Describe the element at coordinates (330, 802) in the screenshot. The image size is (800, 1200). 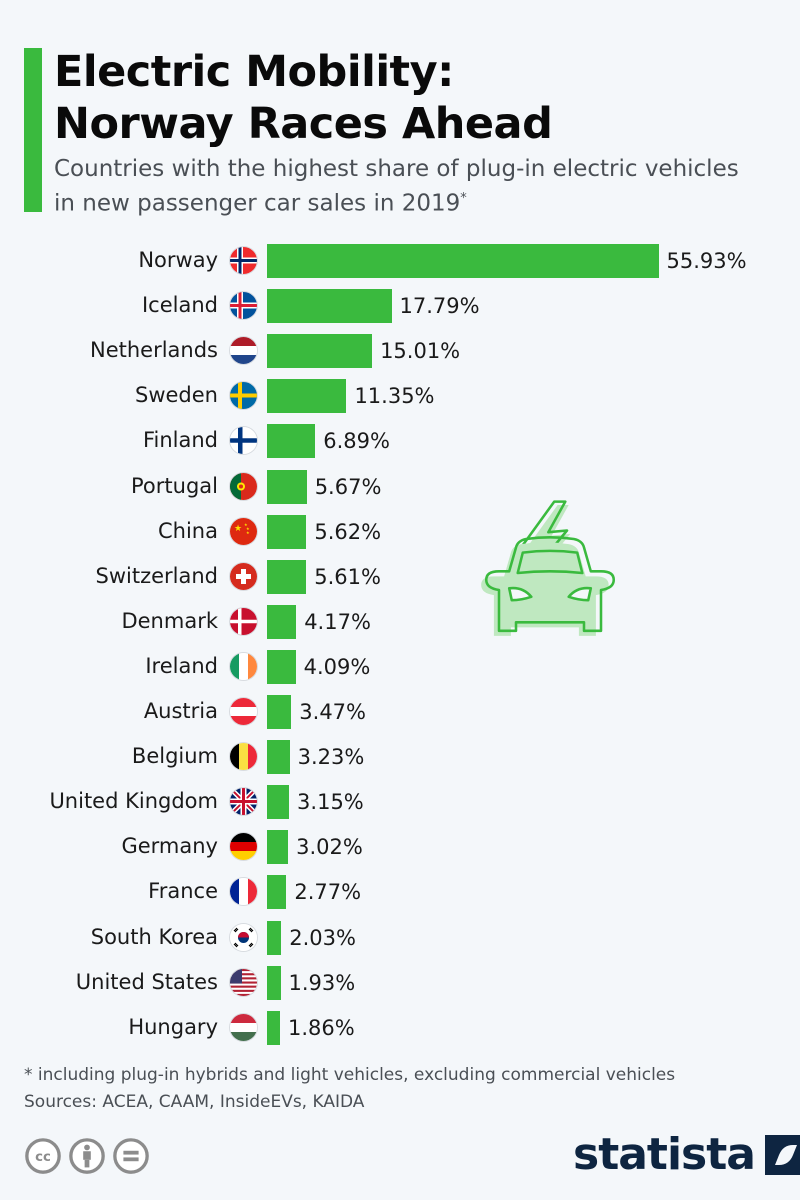
I see `value-label: 3.15%` at that location.